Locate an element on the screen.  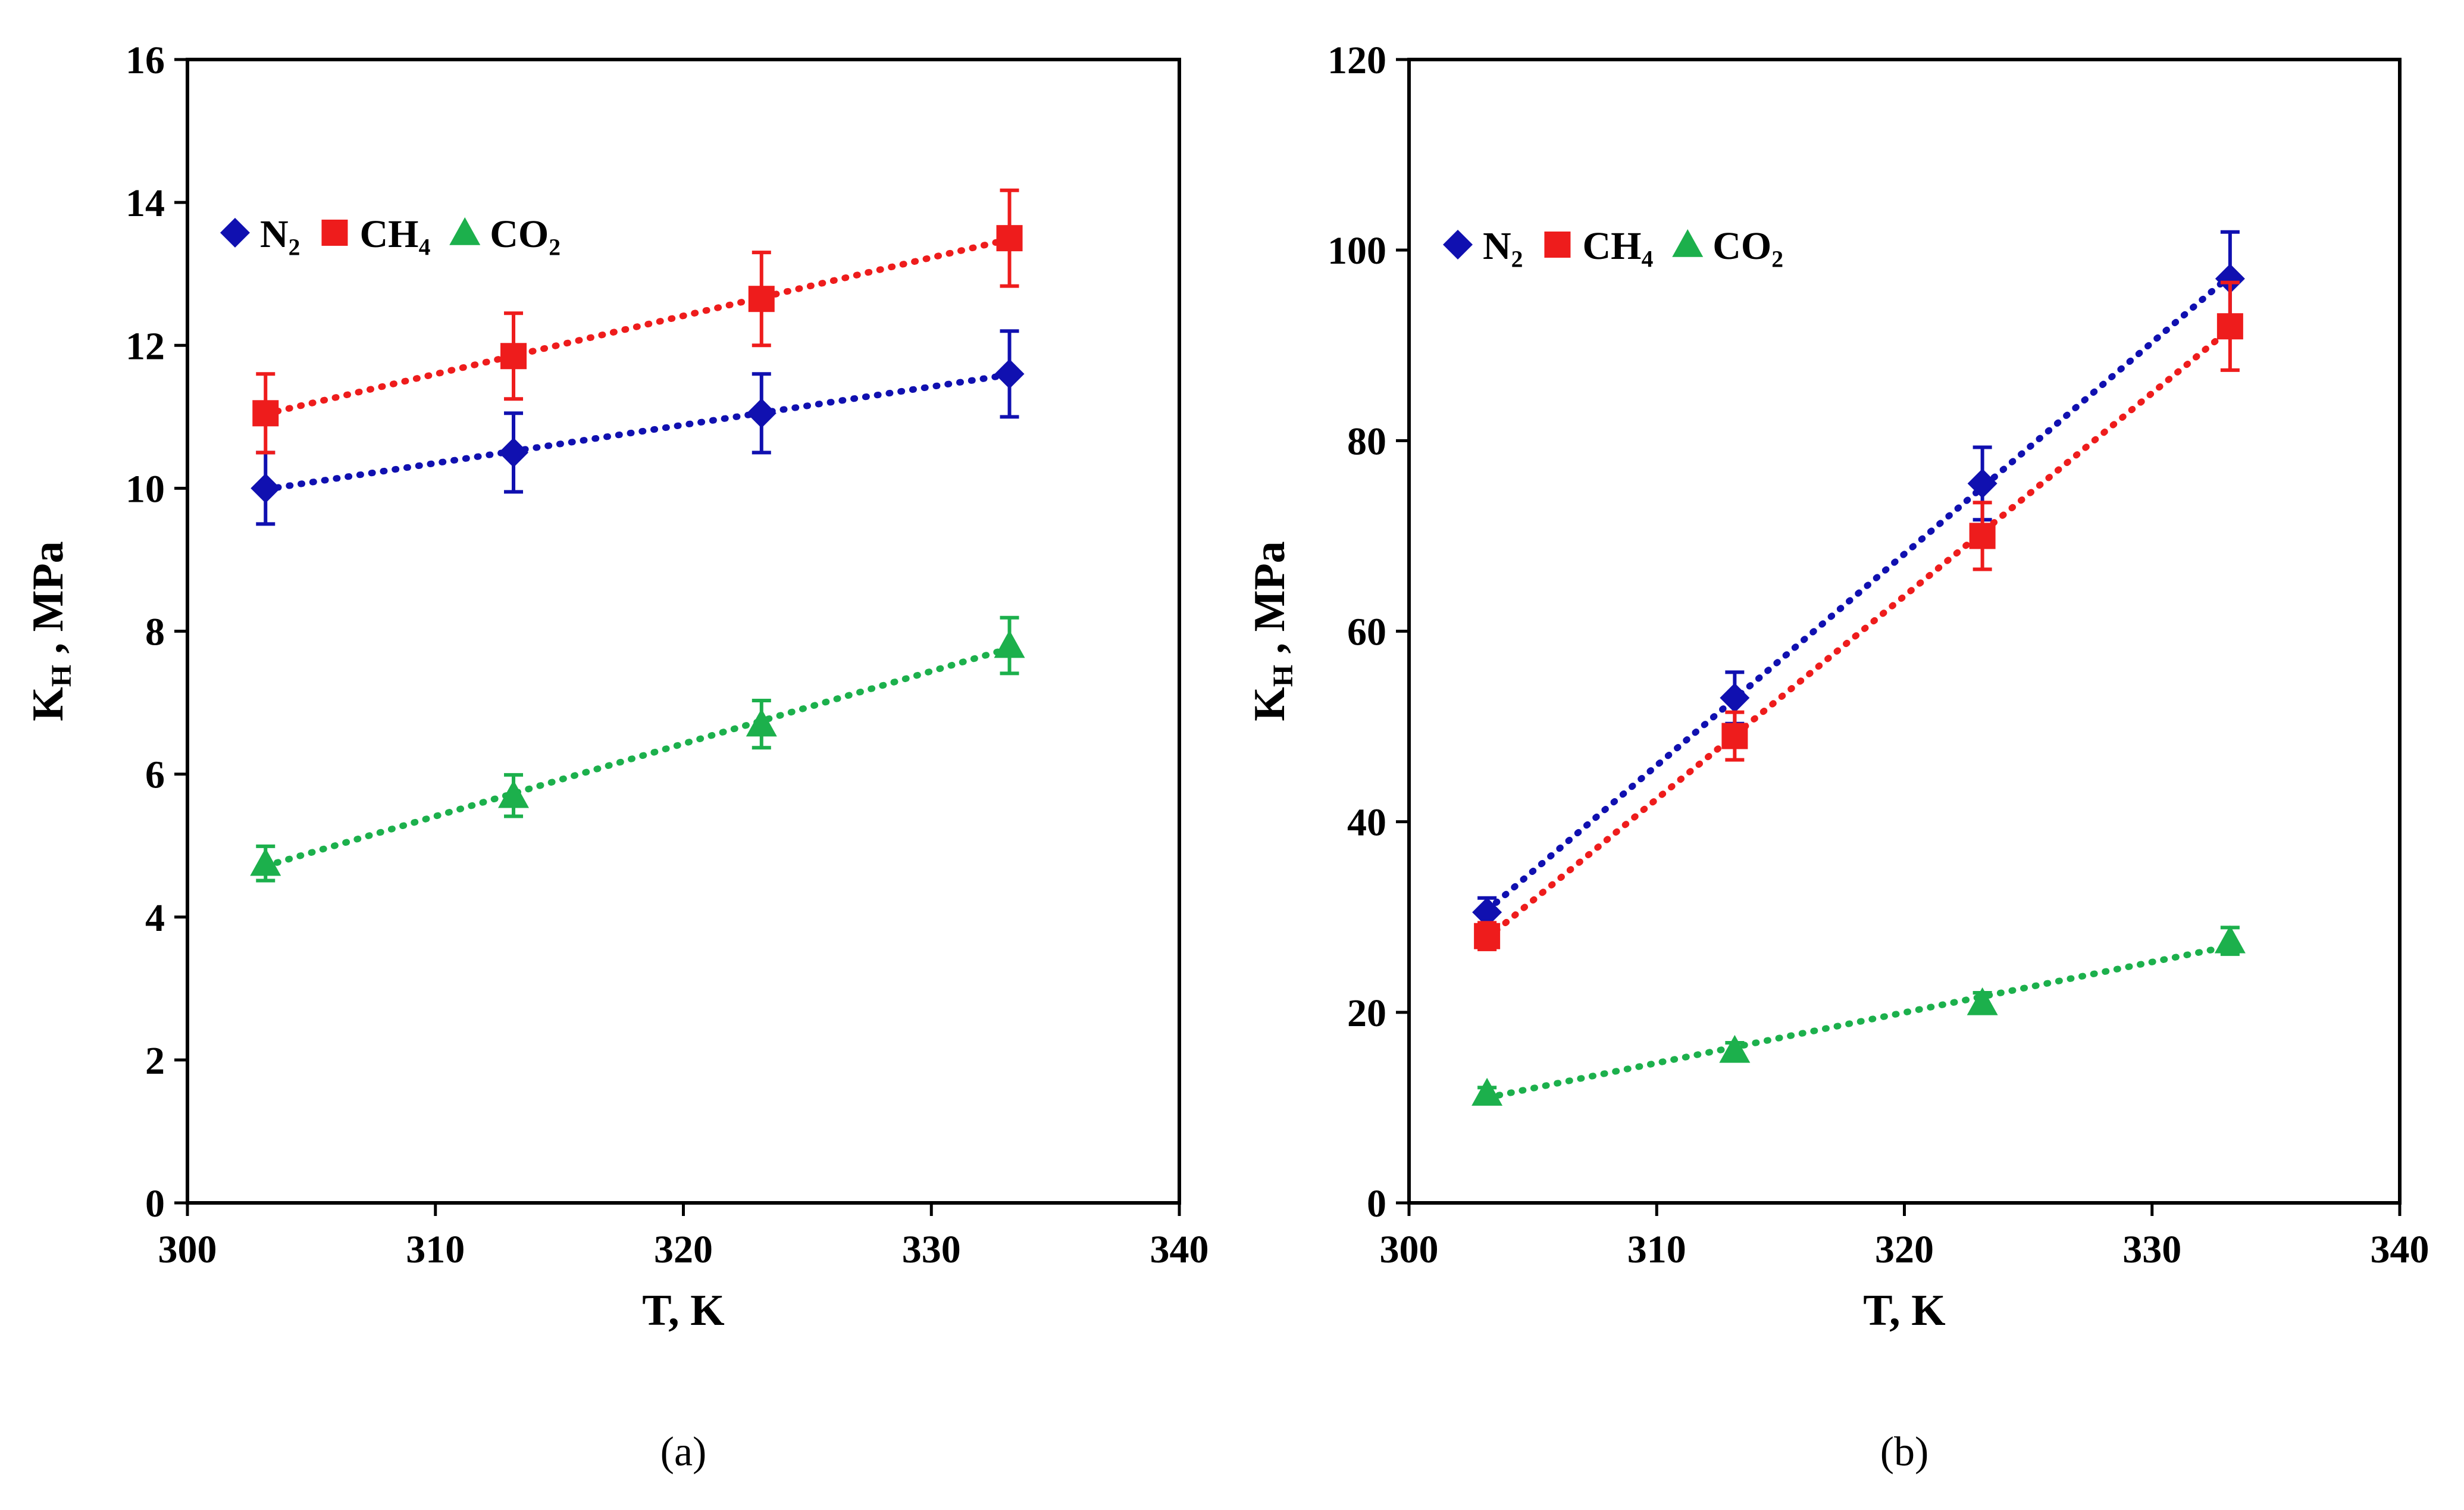
chart-a-x-tick-label: 320 is located at coordinates (683, 1249).